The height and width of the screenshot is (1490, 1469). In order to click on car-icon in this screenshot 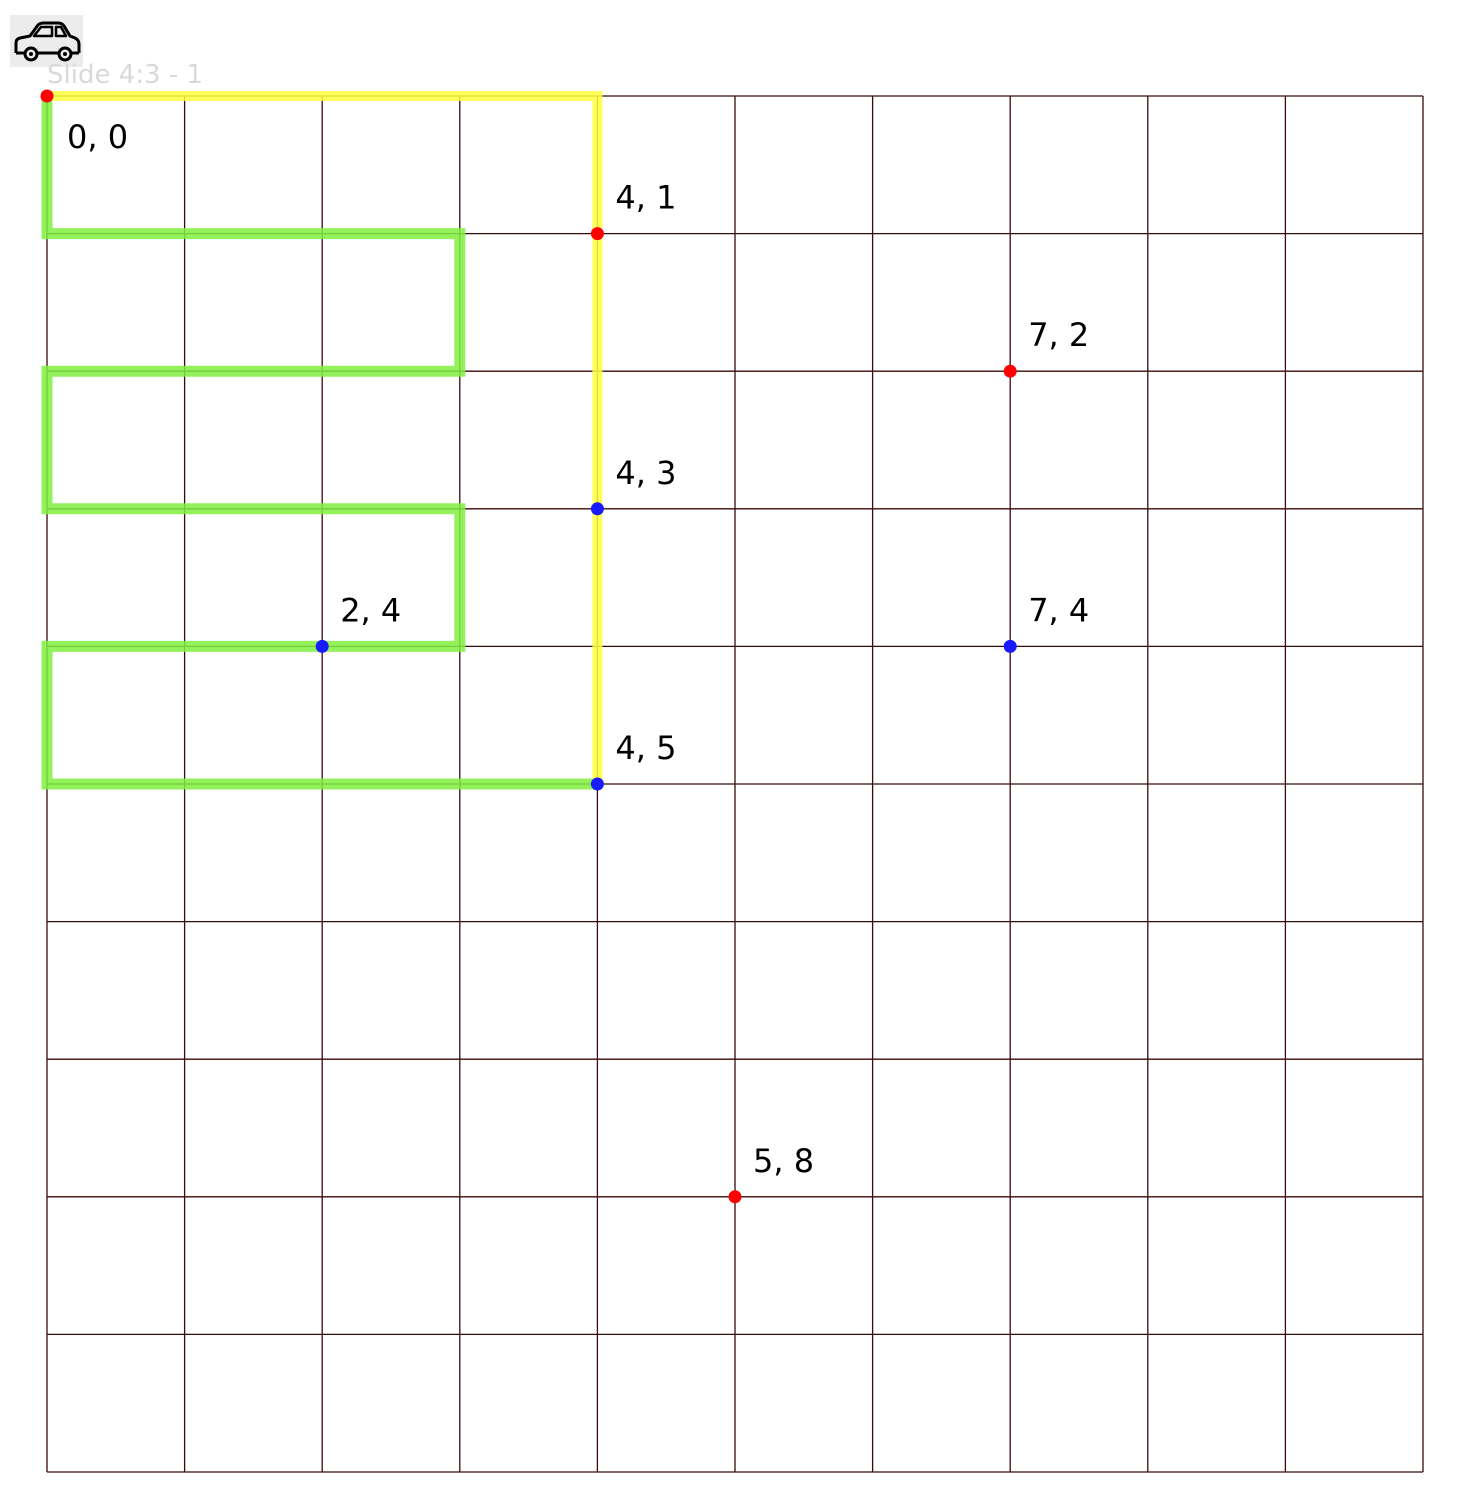, I will do `click(46, 41)`.